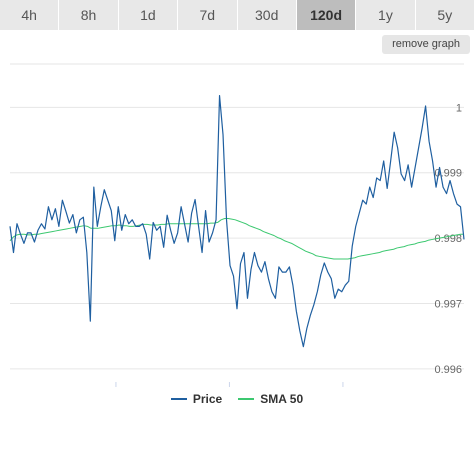 The height and width of the screenshot is (455, 474). I want to click on tab-4h: 4h, so click(29, 15).